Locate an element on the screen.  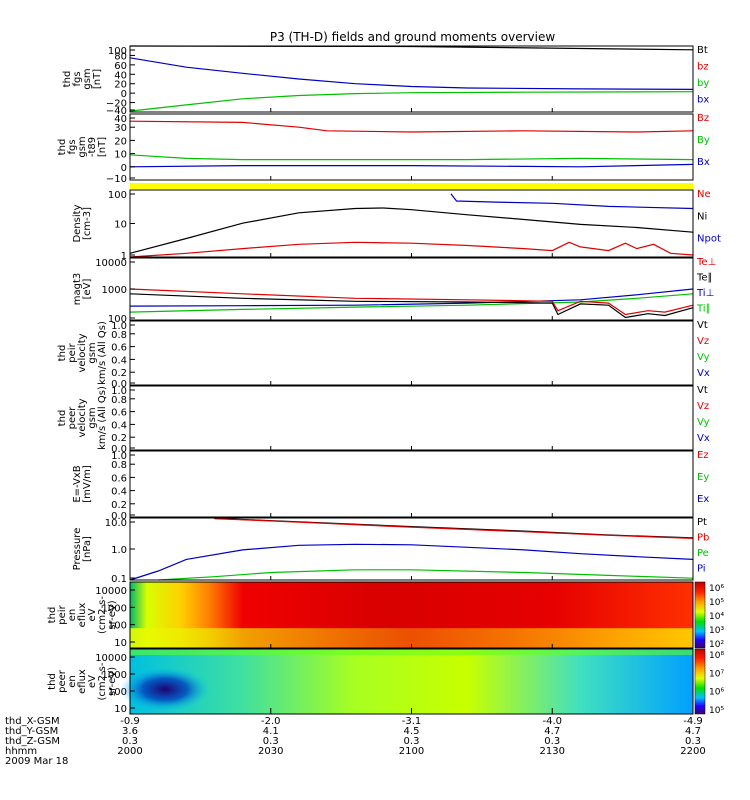
legend-entry: Ni is located at coordinates (702, 216).